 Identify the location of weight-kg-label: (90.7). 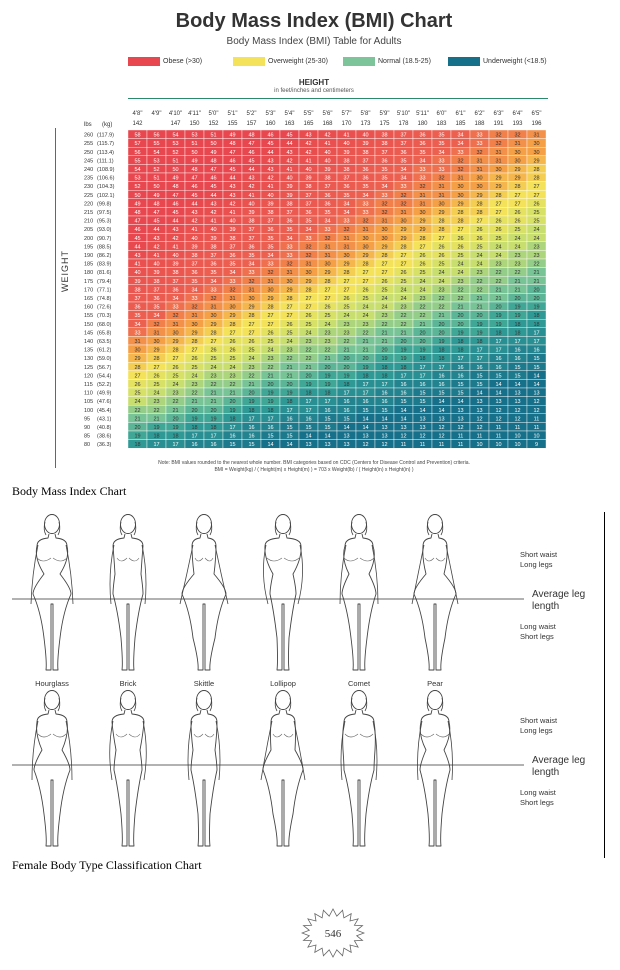
(104, 239).